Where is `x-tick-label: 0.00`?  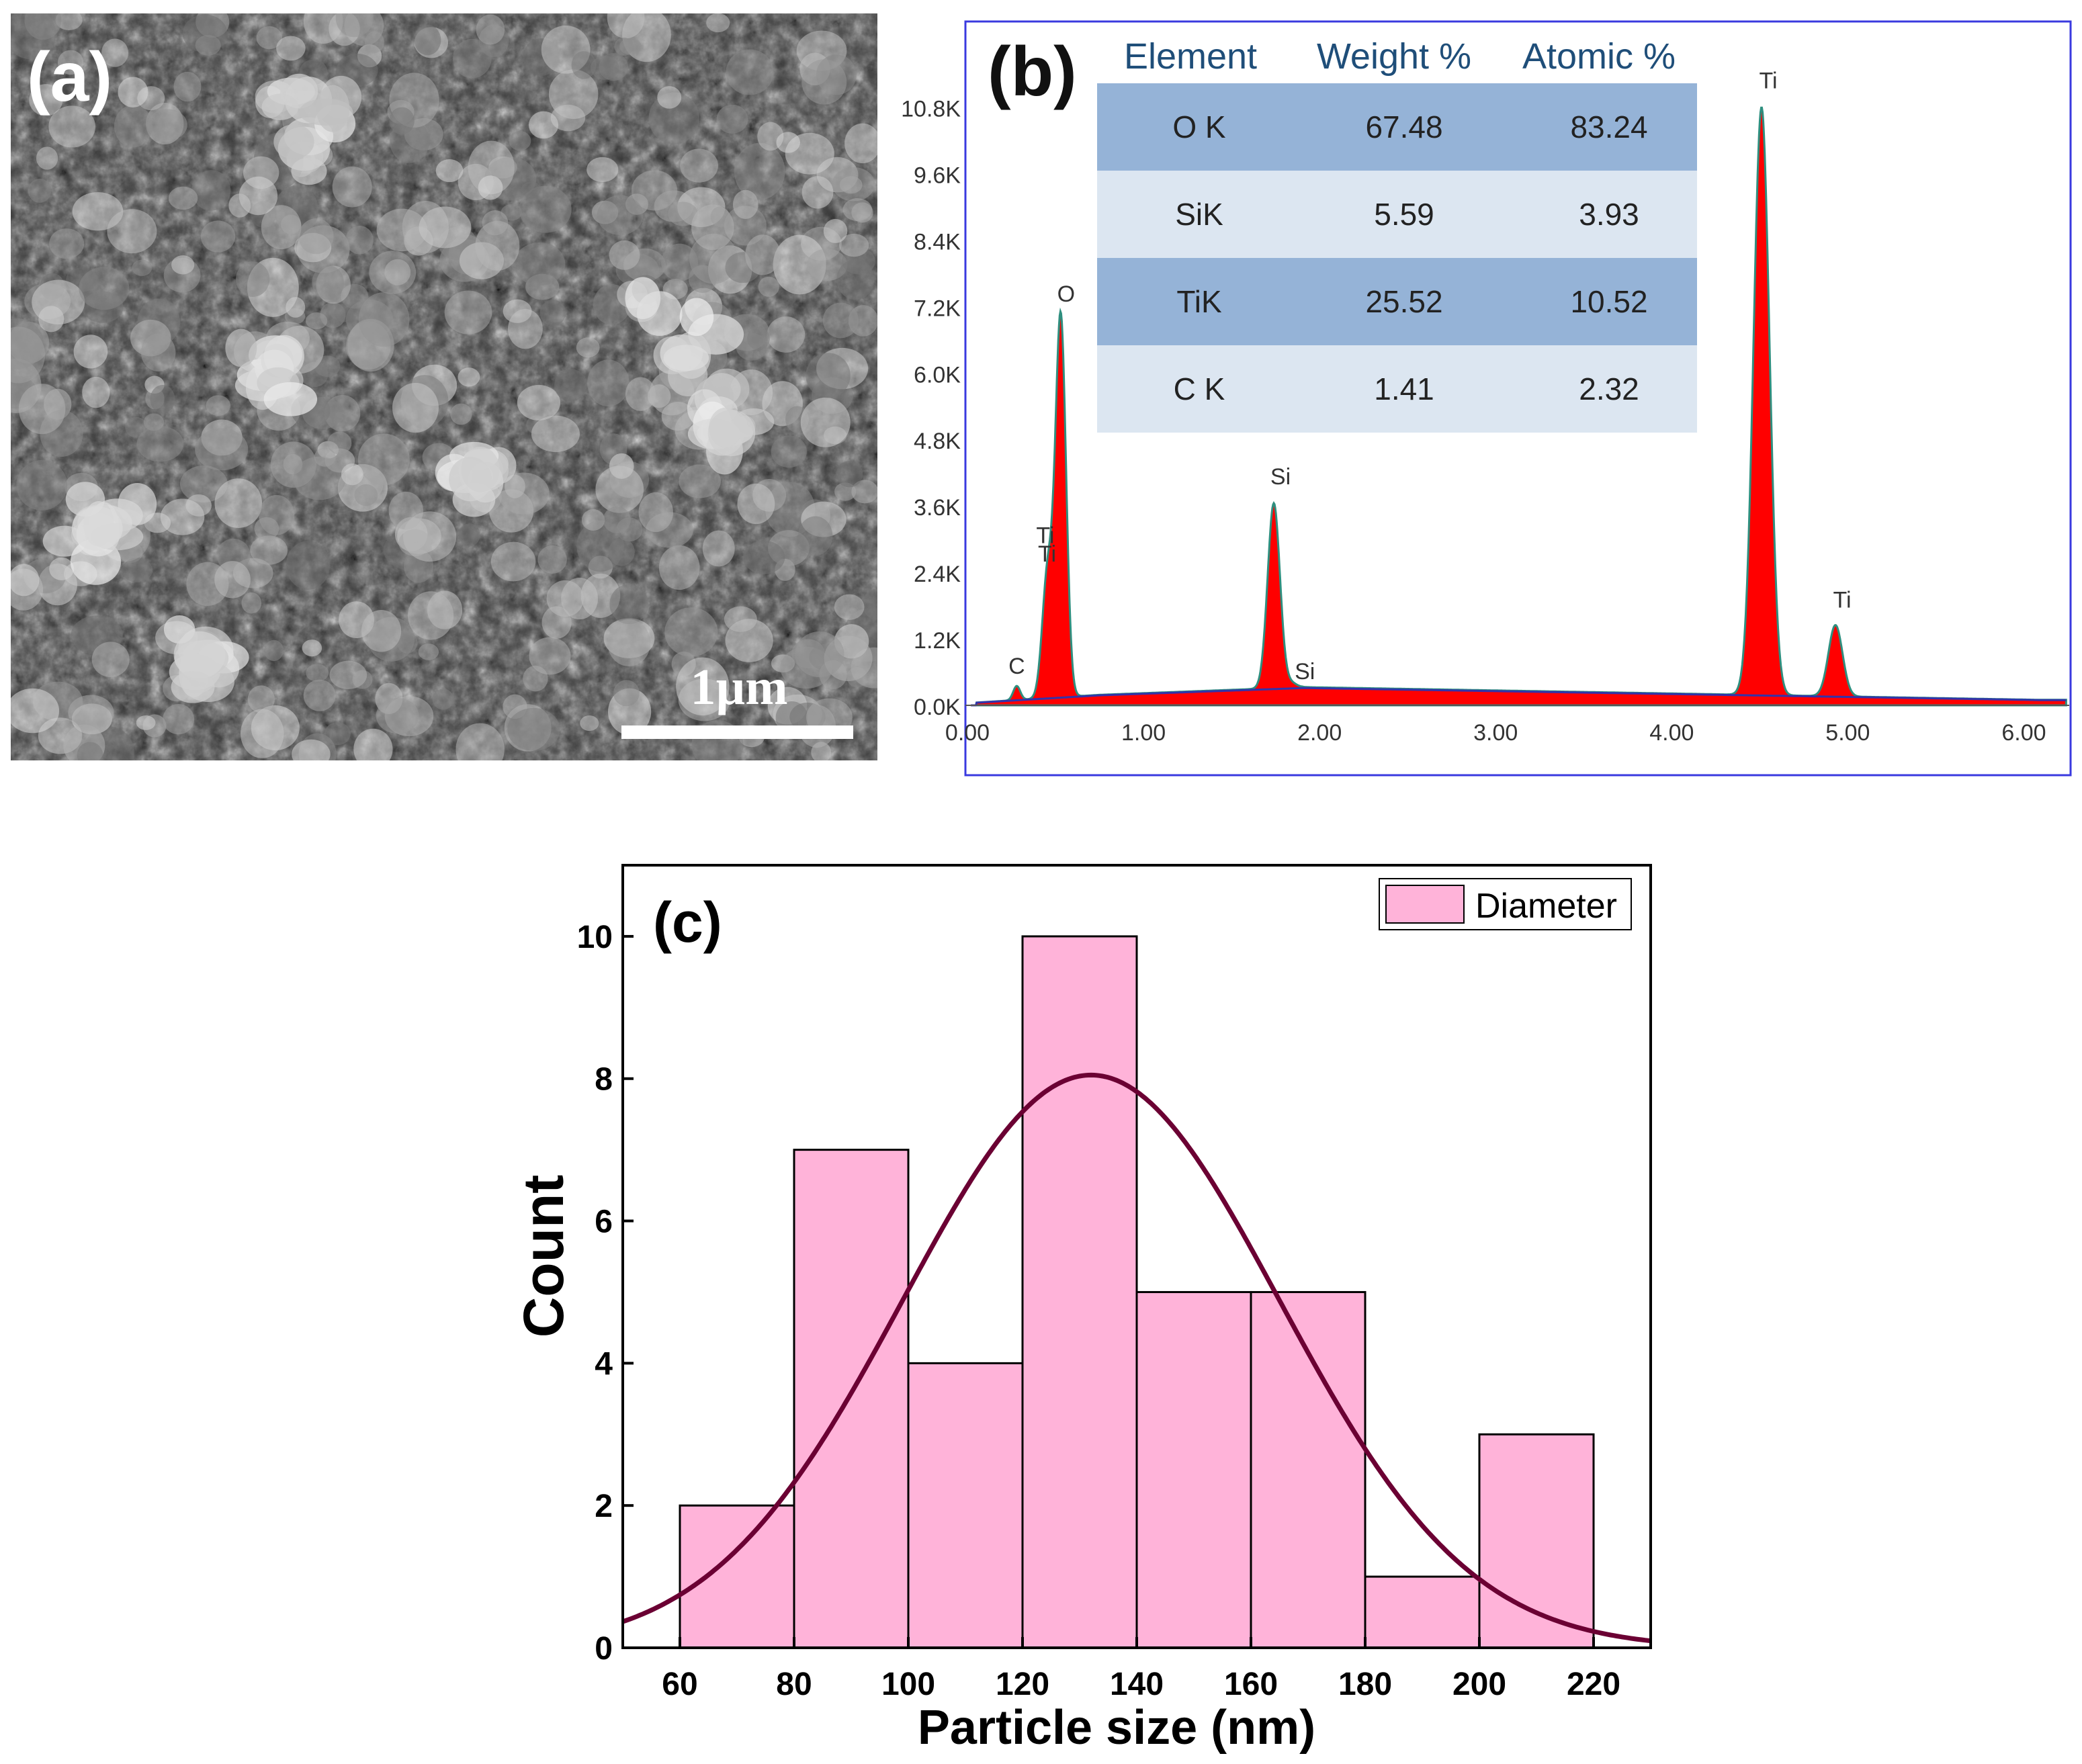
x-tick-label: 0.00 is located at coordinates (967, 733).